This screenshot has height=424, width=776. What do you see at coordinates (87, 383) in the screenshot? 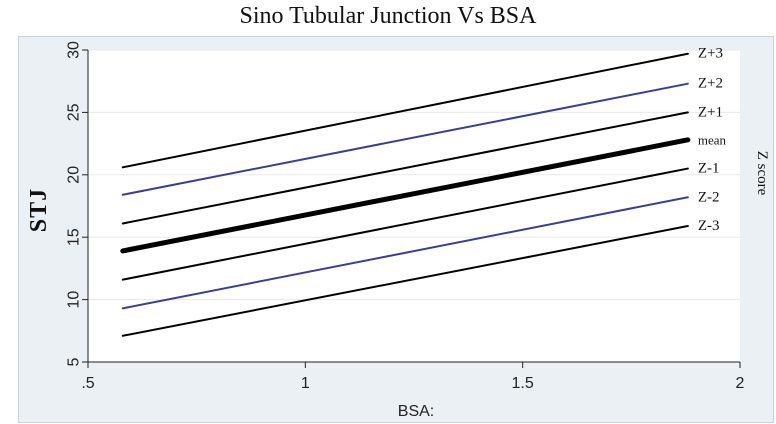
I see `x-tick-label: .5` at bounding box center [87, 383].